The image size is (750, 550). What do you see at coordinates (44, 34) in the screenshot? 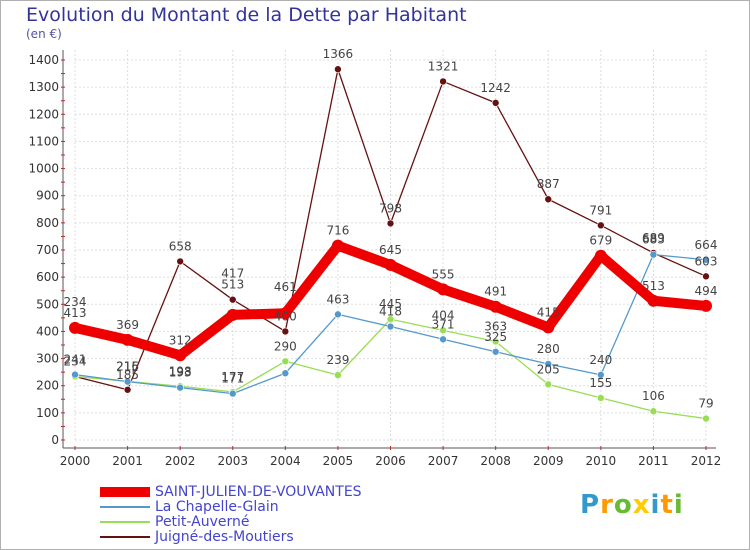
I see `chart-unit: (en €)` at bounding box center [44, 34].